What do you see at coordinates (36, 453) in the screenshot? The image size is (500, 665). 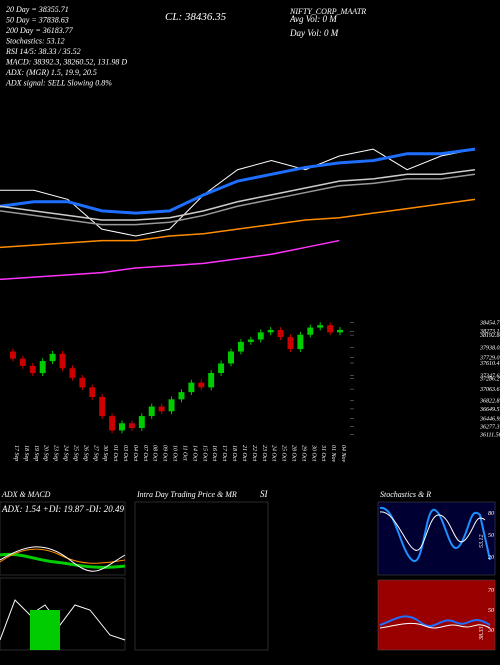 I see `x-tick-label: 19 Sep` at bounding box center [36, 453].